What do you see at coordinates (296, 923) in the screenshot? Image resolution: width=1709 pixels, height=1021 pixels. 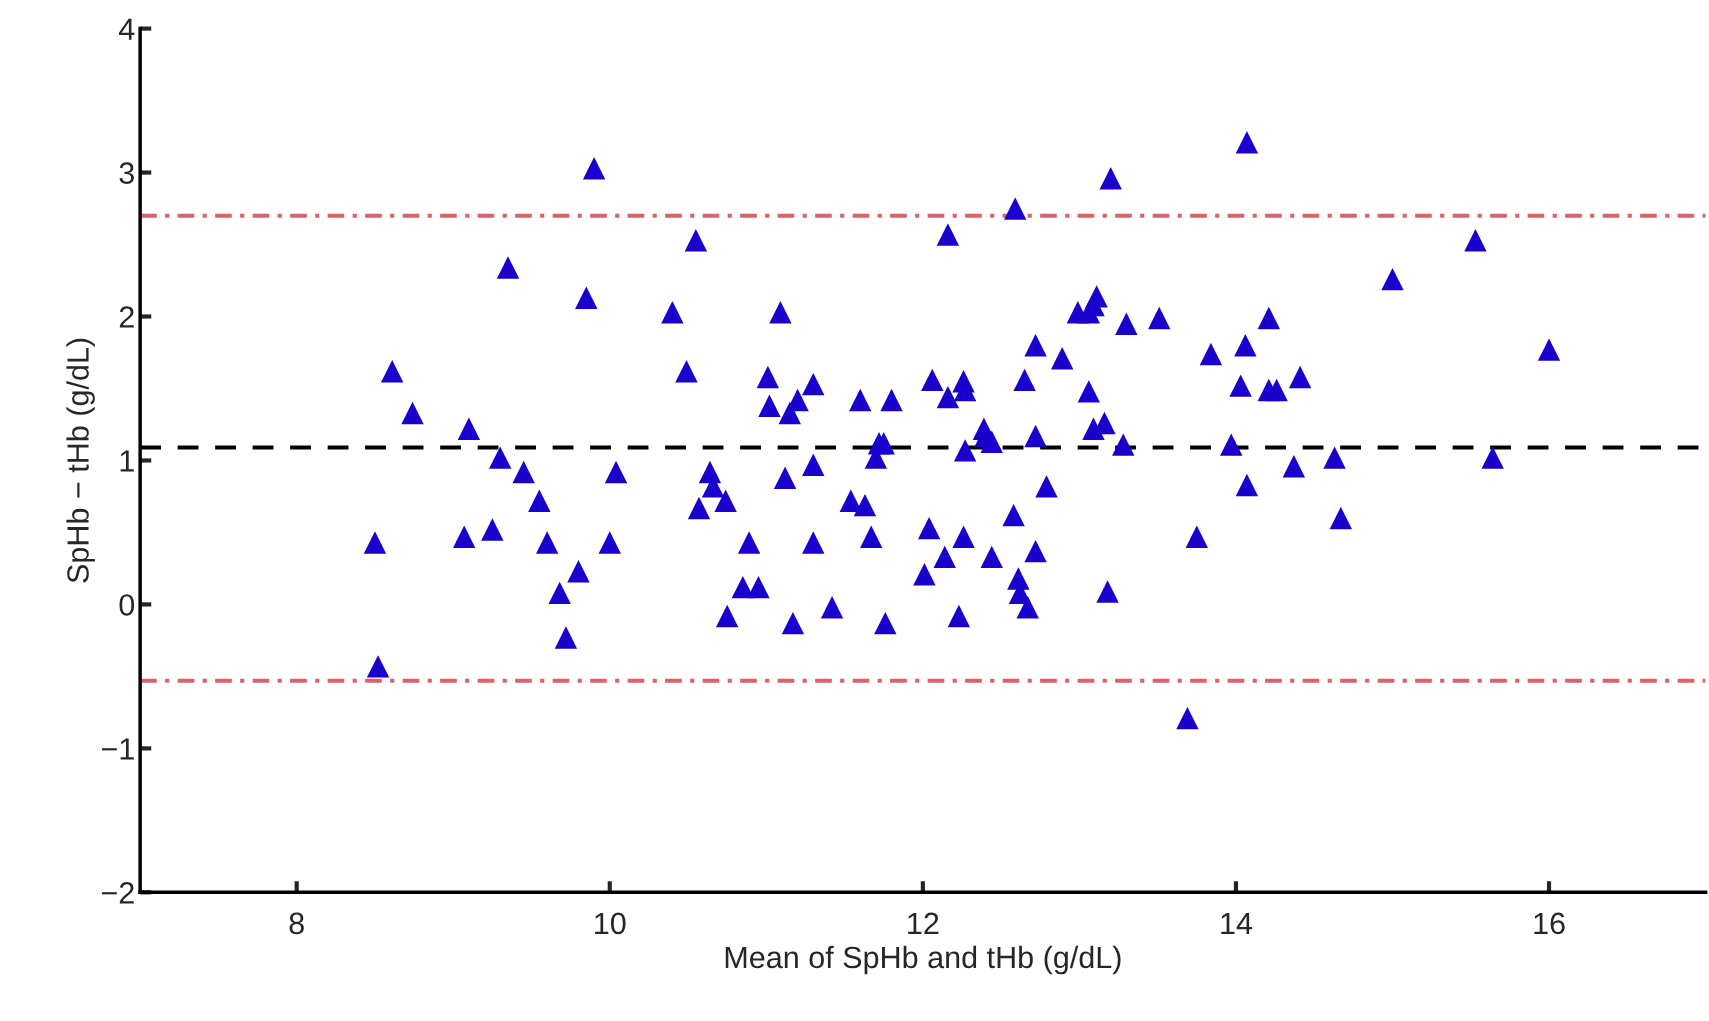 I see `x-tick-label: 8` at bounding box center [296, 923].